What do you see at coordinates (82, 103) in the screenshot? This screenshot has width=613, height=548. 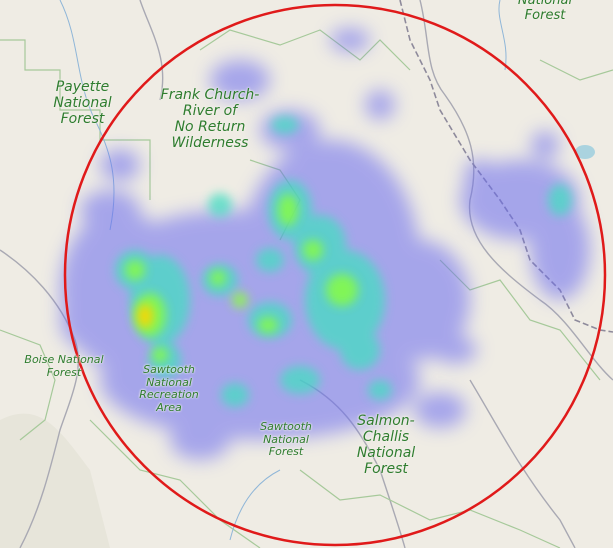 I see `label-payette-national-forest: Payette National Forest` at bounding box center [82, 103].